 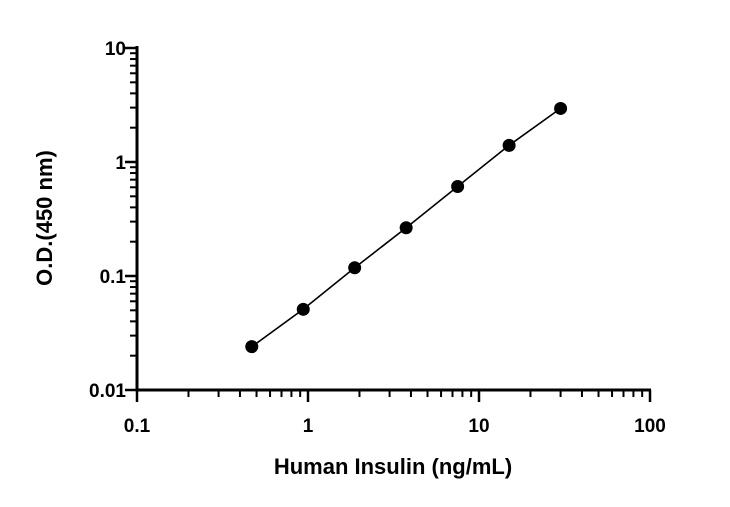 I want to click on x-tick-label: 10, so click(x=478, y=426).